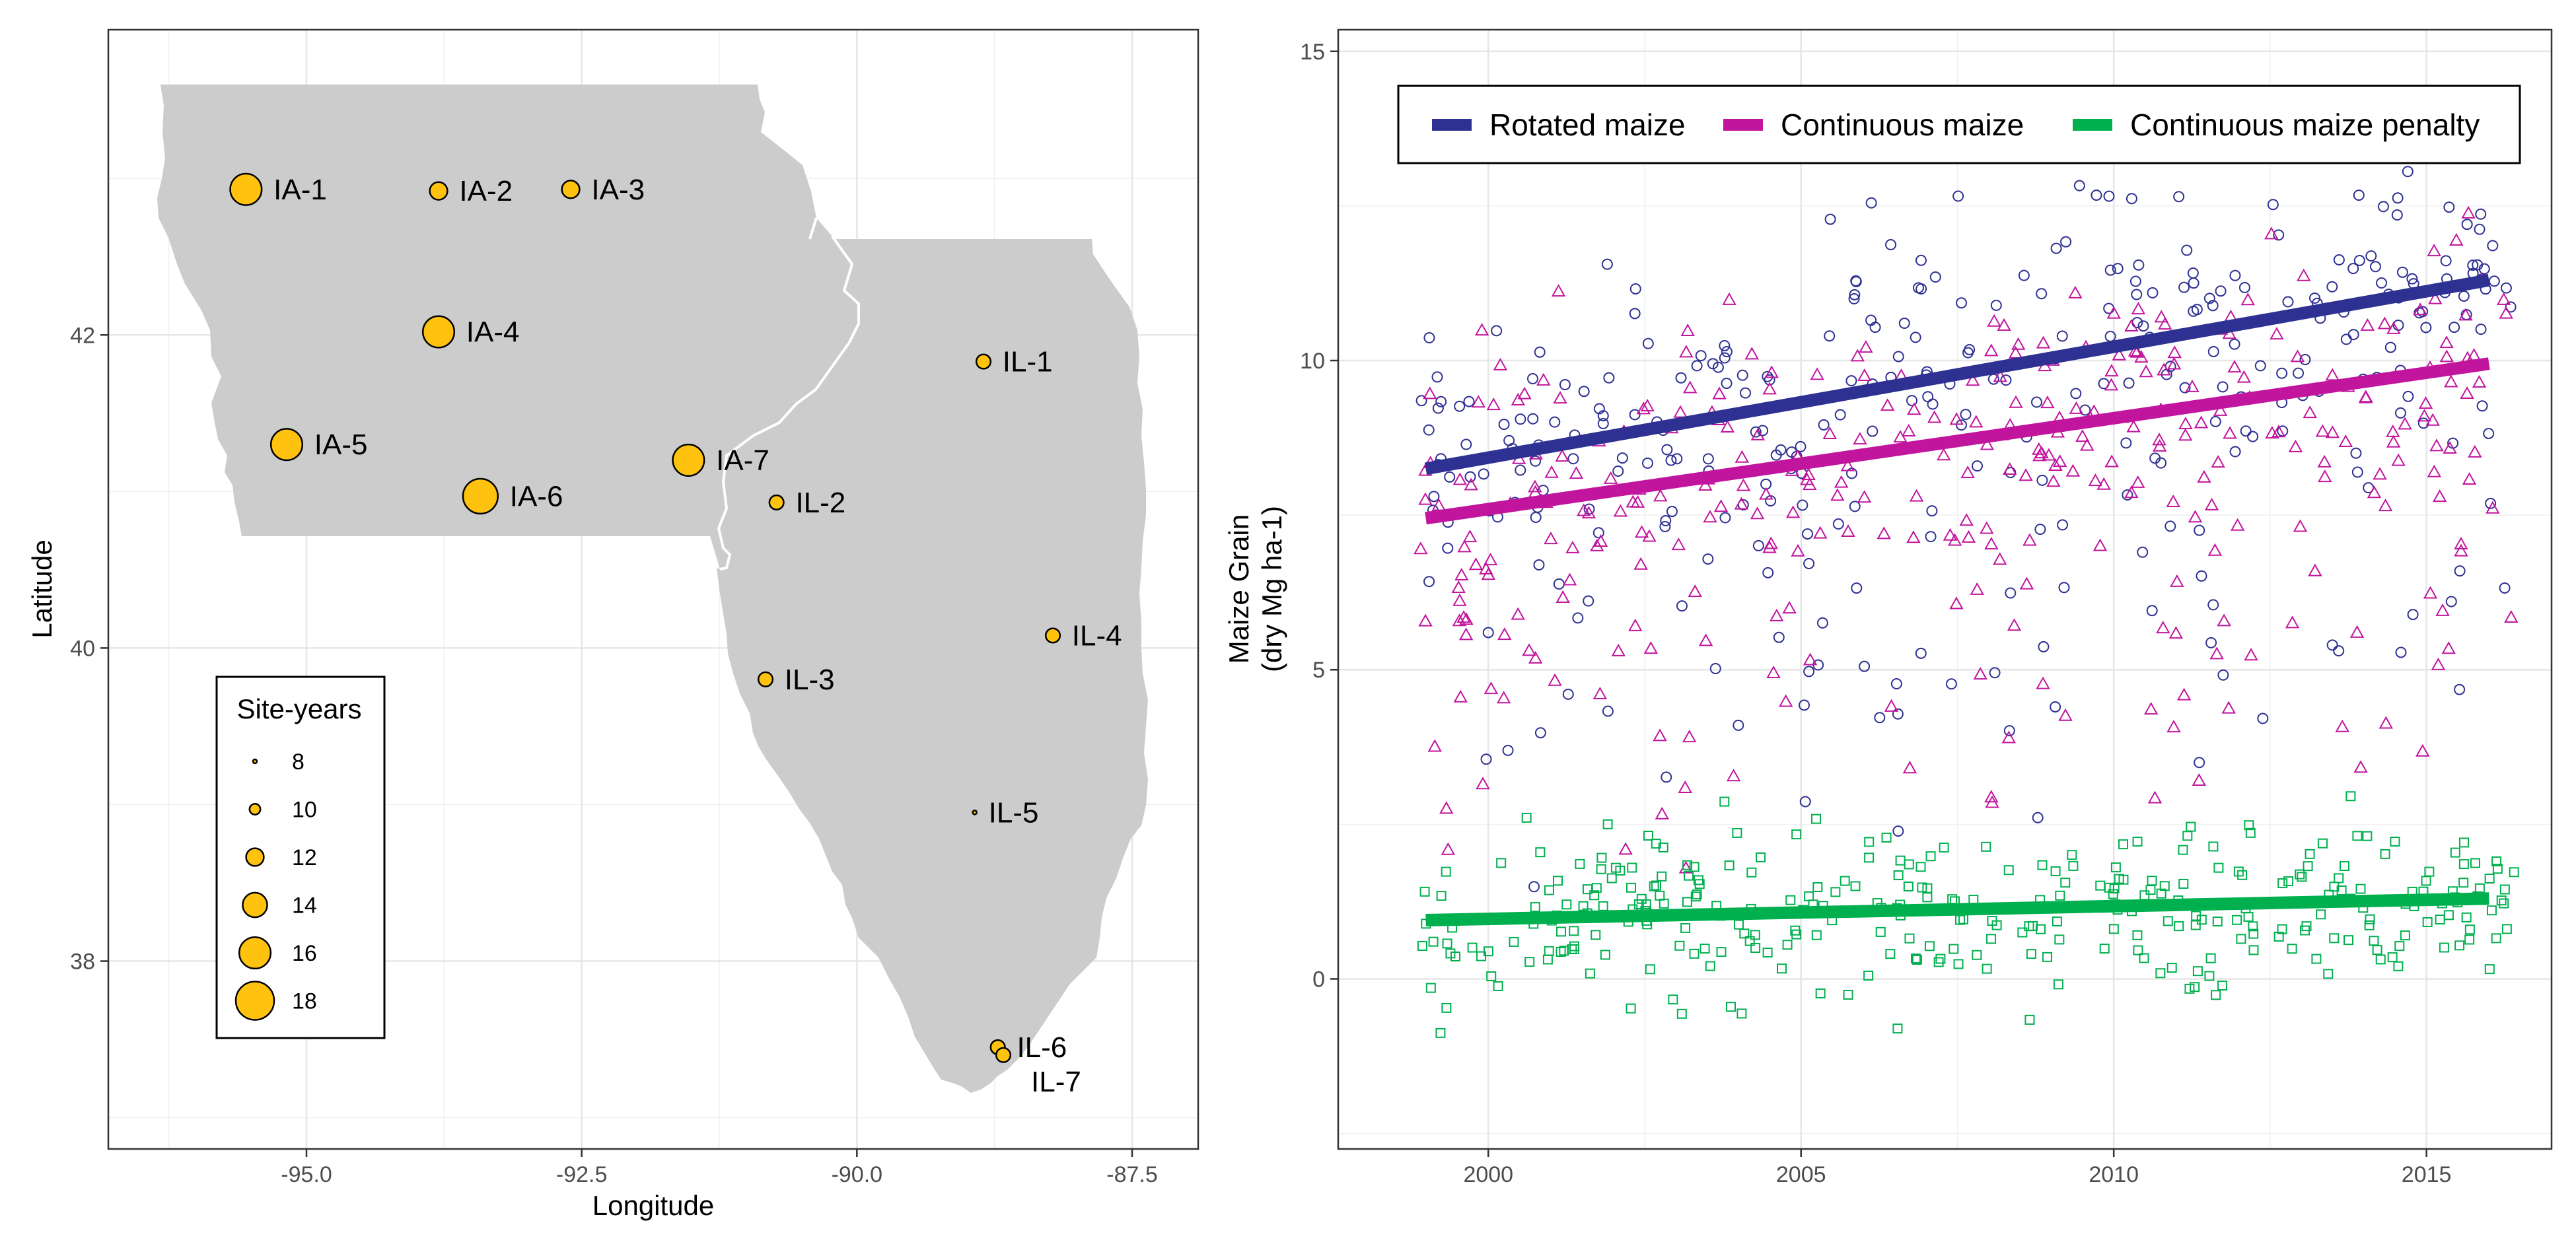 This screenshot has width=2576, height=1250. Describe the element at coordinates (932, 664) in the screenshot. I see `illinois-state-shape` at that location.